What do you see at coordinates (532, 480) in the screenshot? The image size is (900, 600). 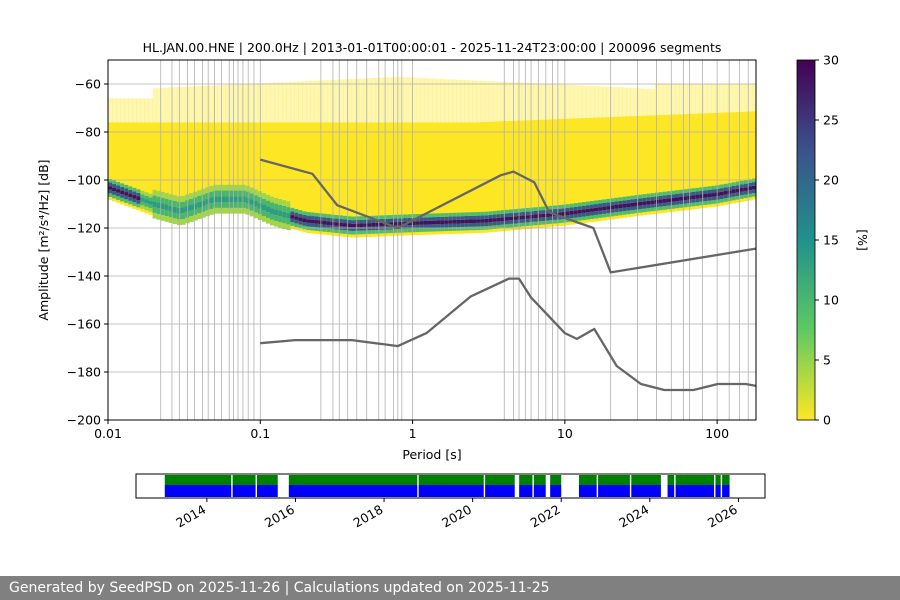 I see `timeline-coverage-upper` at bounding box center [532, 480].